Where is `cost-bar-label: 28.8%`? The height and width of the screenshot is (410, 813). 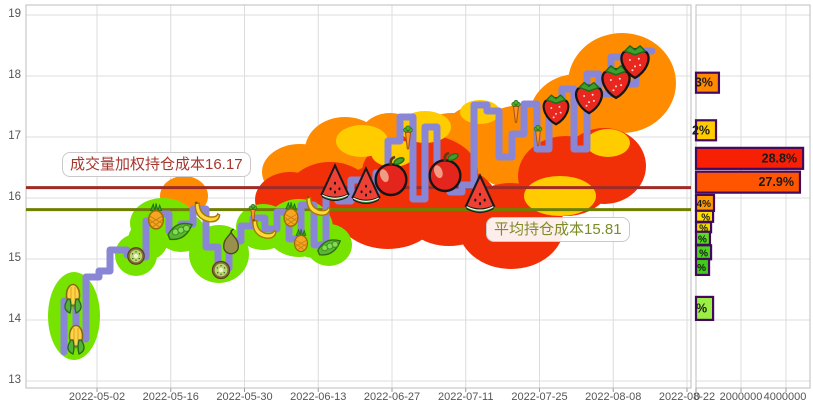
cost-bar-label: 28.8% is located at coordinates (779, 158).